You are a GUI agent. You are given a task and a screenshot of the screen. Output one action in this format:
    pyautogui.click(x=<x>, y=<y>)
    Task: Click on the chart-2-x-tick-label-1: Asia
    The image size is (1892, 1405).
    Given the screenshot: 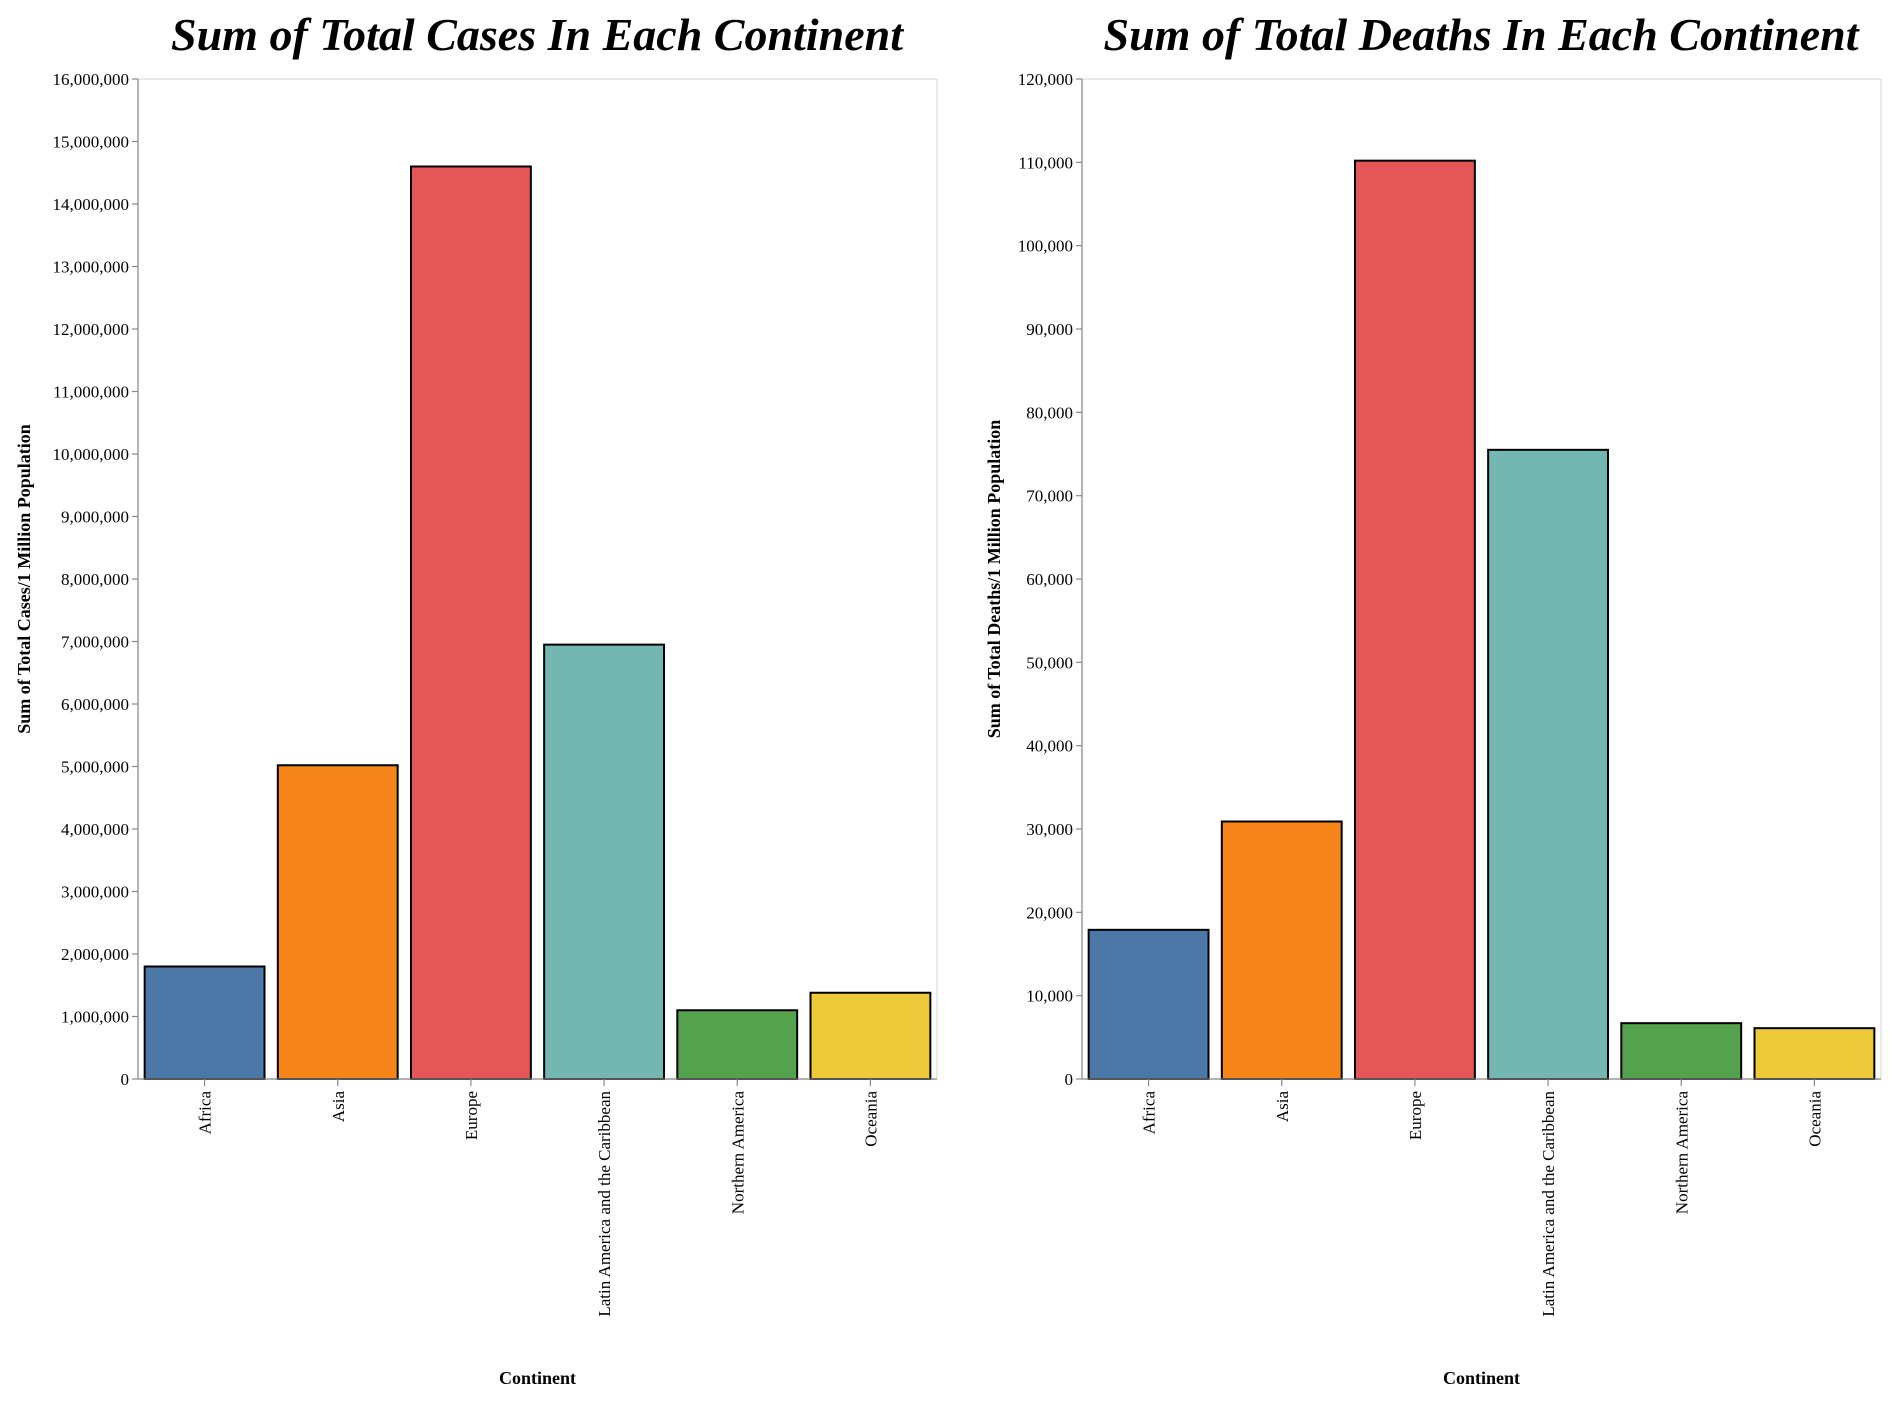 What is the action you would take?
    pyautogui.click(x=1282, y=1107)
    